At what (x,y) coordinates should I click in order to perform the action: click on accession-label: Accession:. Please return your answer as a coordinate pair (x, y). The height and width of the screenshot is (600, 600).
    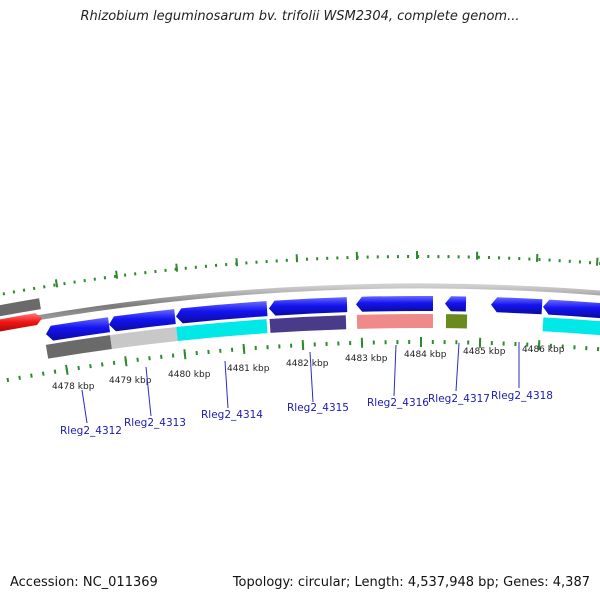
    Looking at the image, I should click on (44, 582).